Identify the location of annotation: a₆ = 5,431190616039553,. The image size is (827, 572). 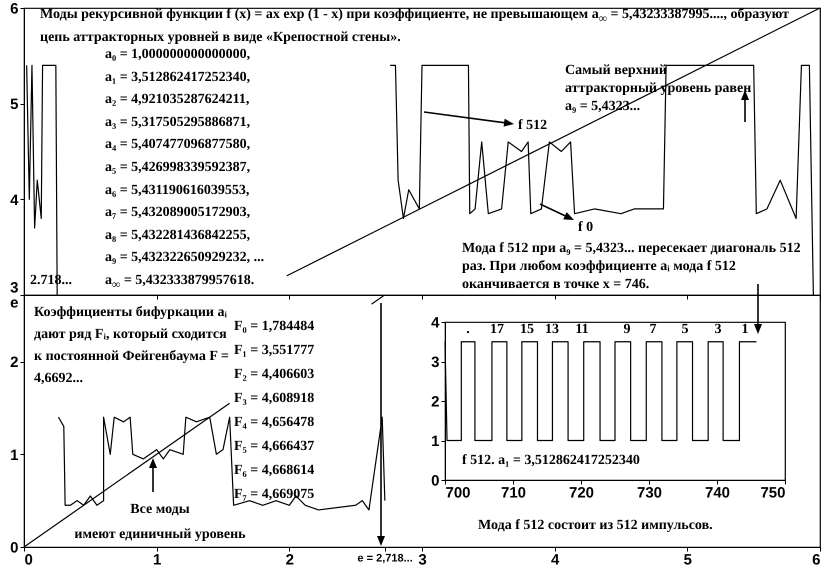
(177, 191).